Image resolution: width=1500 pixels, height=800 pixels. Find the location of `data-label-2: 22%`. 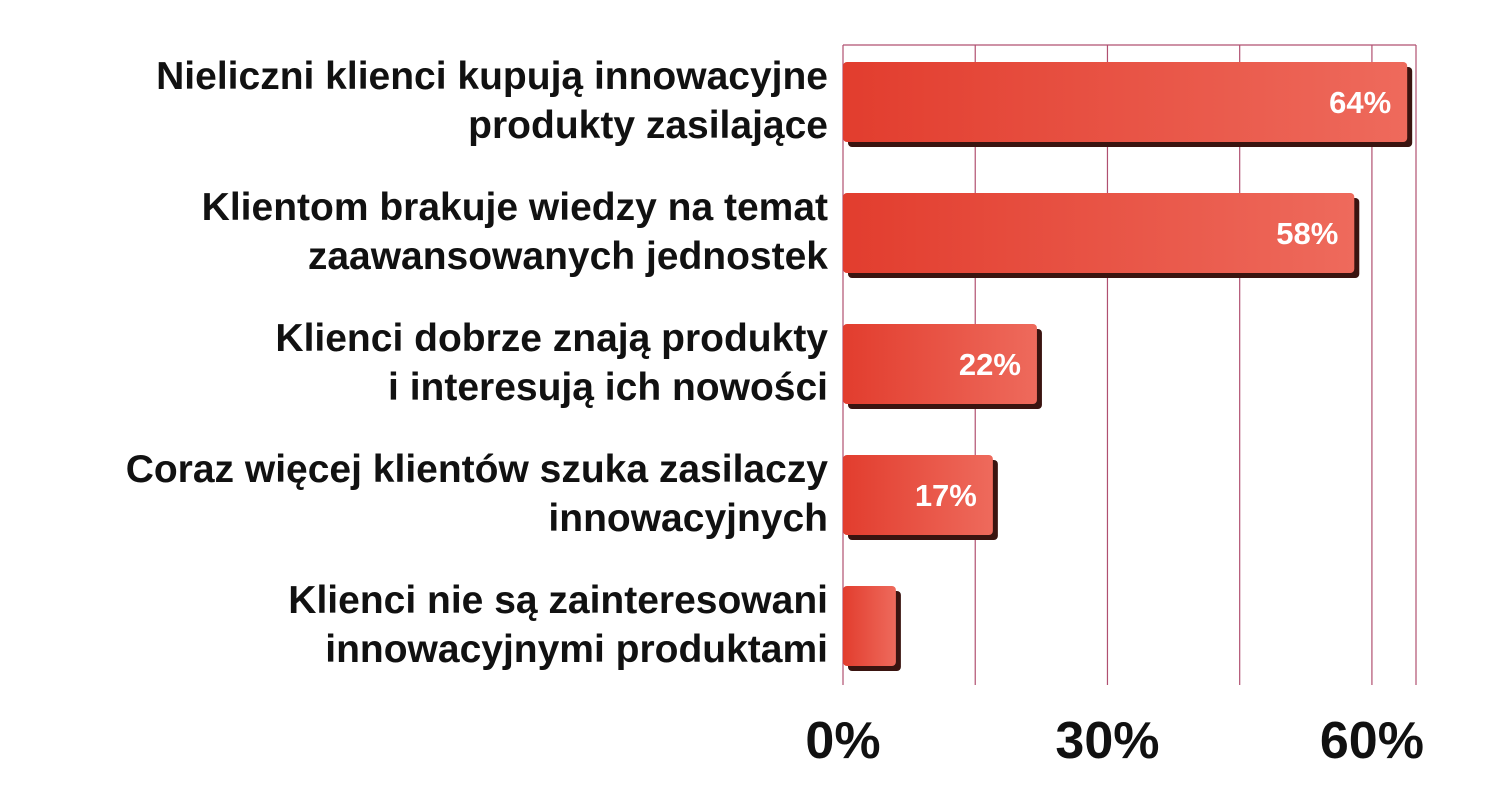

data-label-2: 22% is located at coordinates (990, 364).